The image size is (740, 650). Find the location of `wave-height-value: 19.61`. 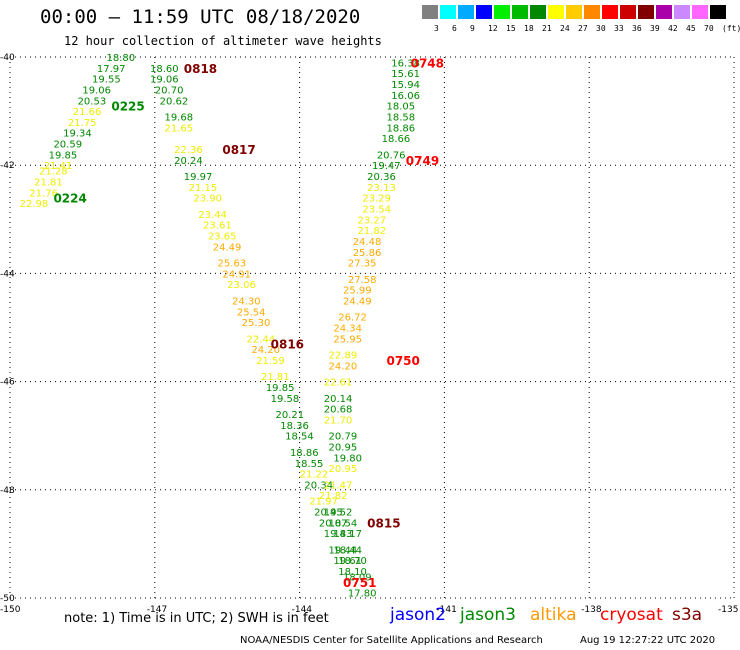

wave-height-value: 19.61 is located at coordinates (347, 561).